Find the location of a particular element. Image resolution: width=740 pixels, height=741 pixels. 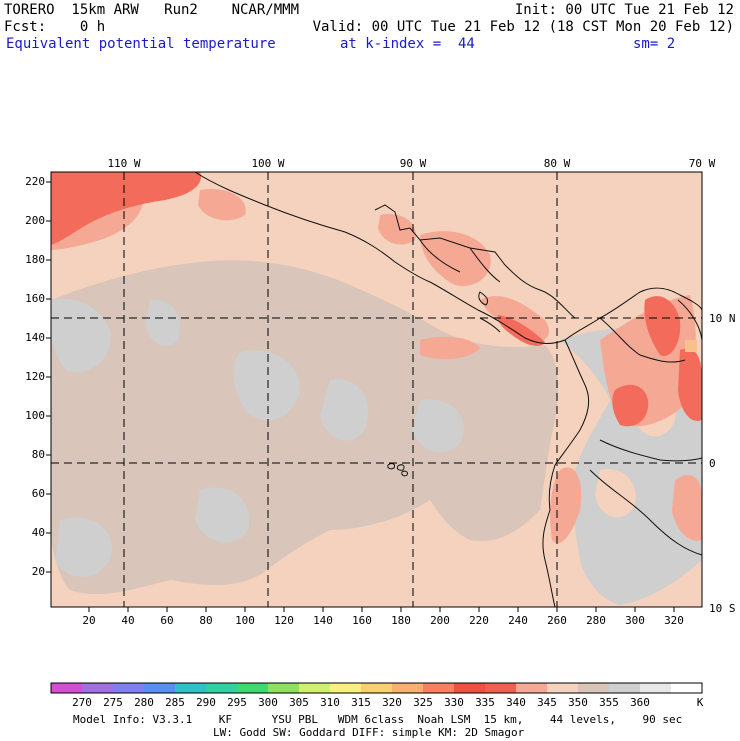

bottom-tick: 60 is located at coordinates (167, 620).